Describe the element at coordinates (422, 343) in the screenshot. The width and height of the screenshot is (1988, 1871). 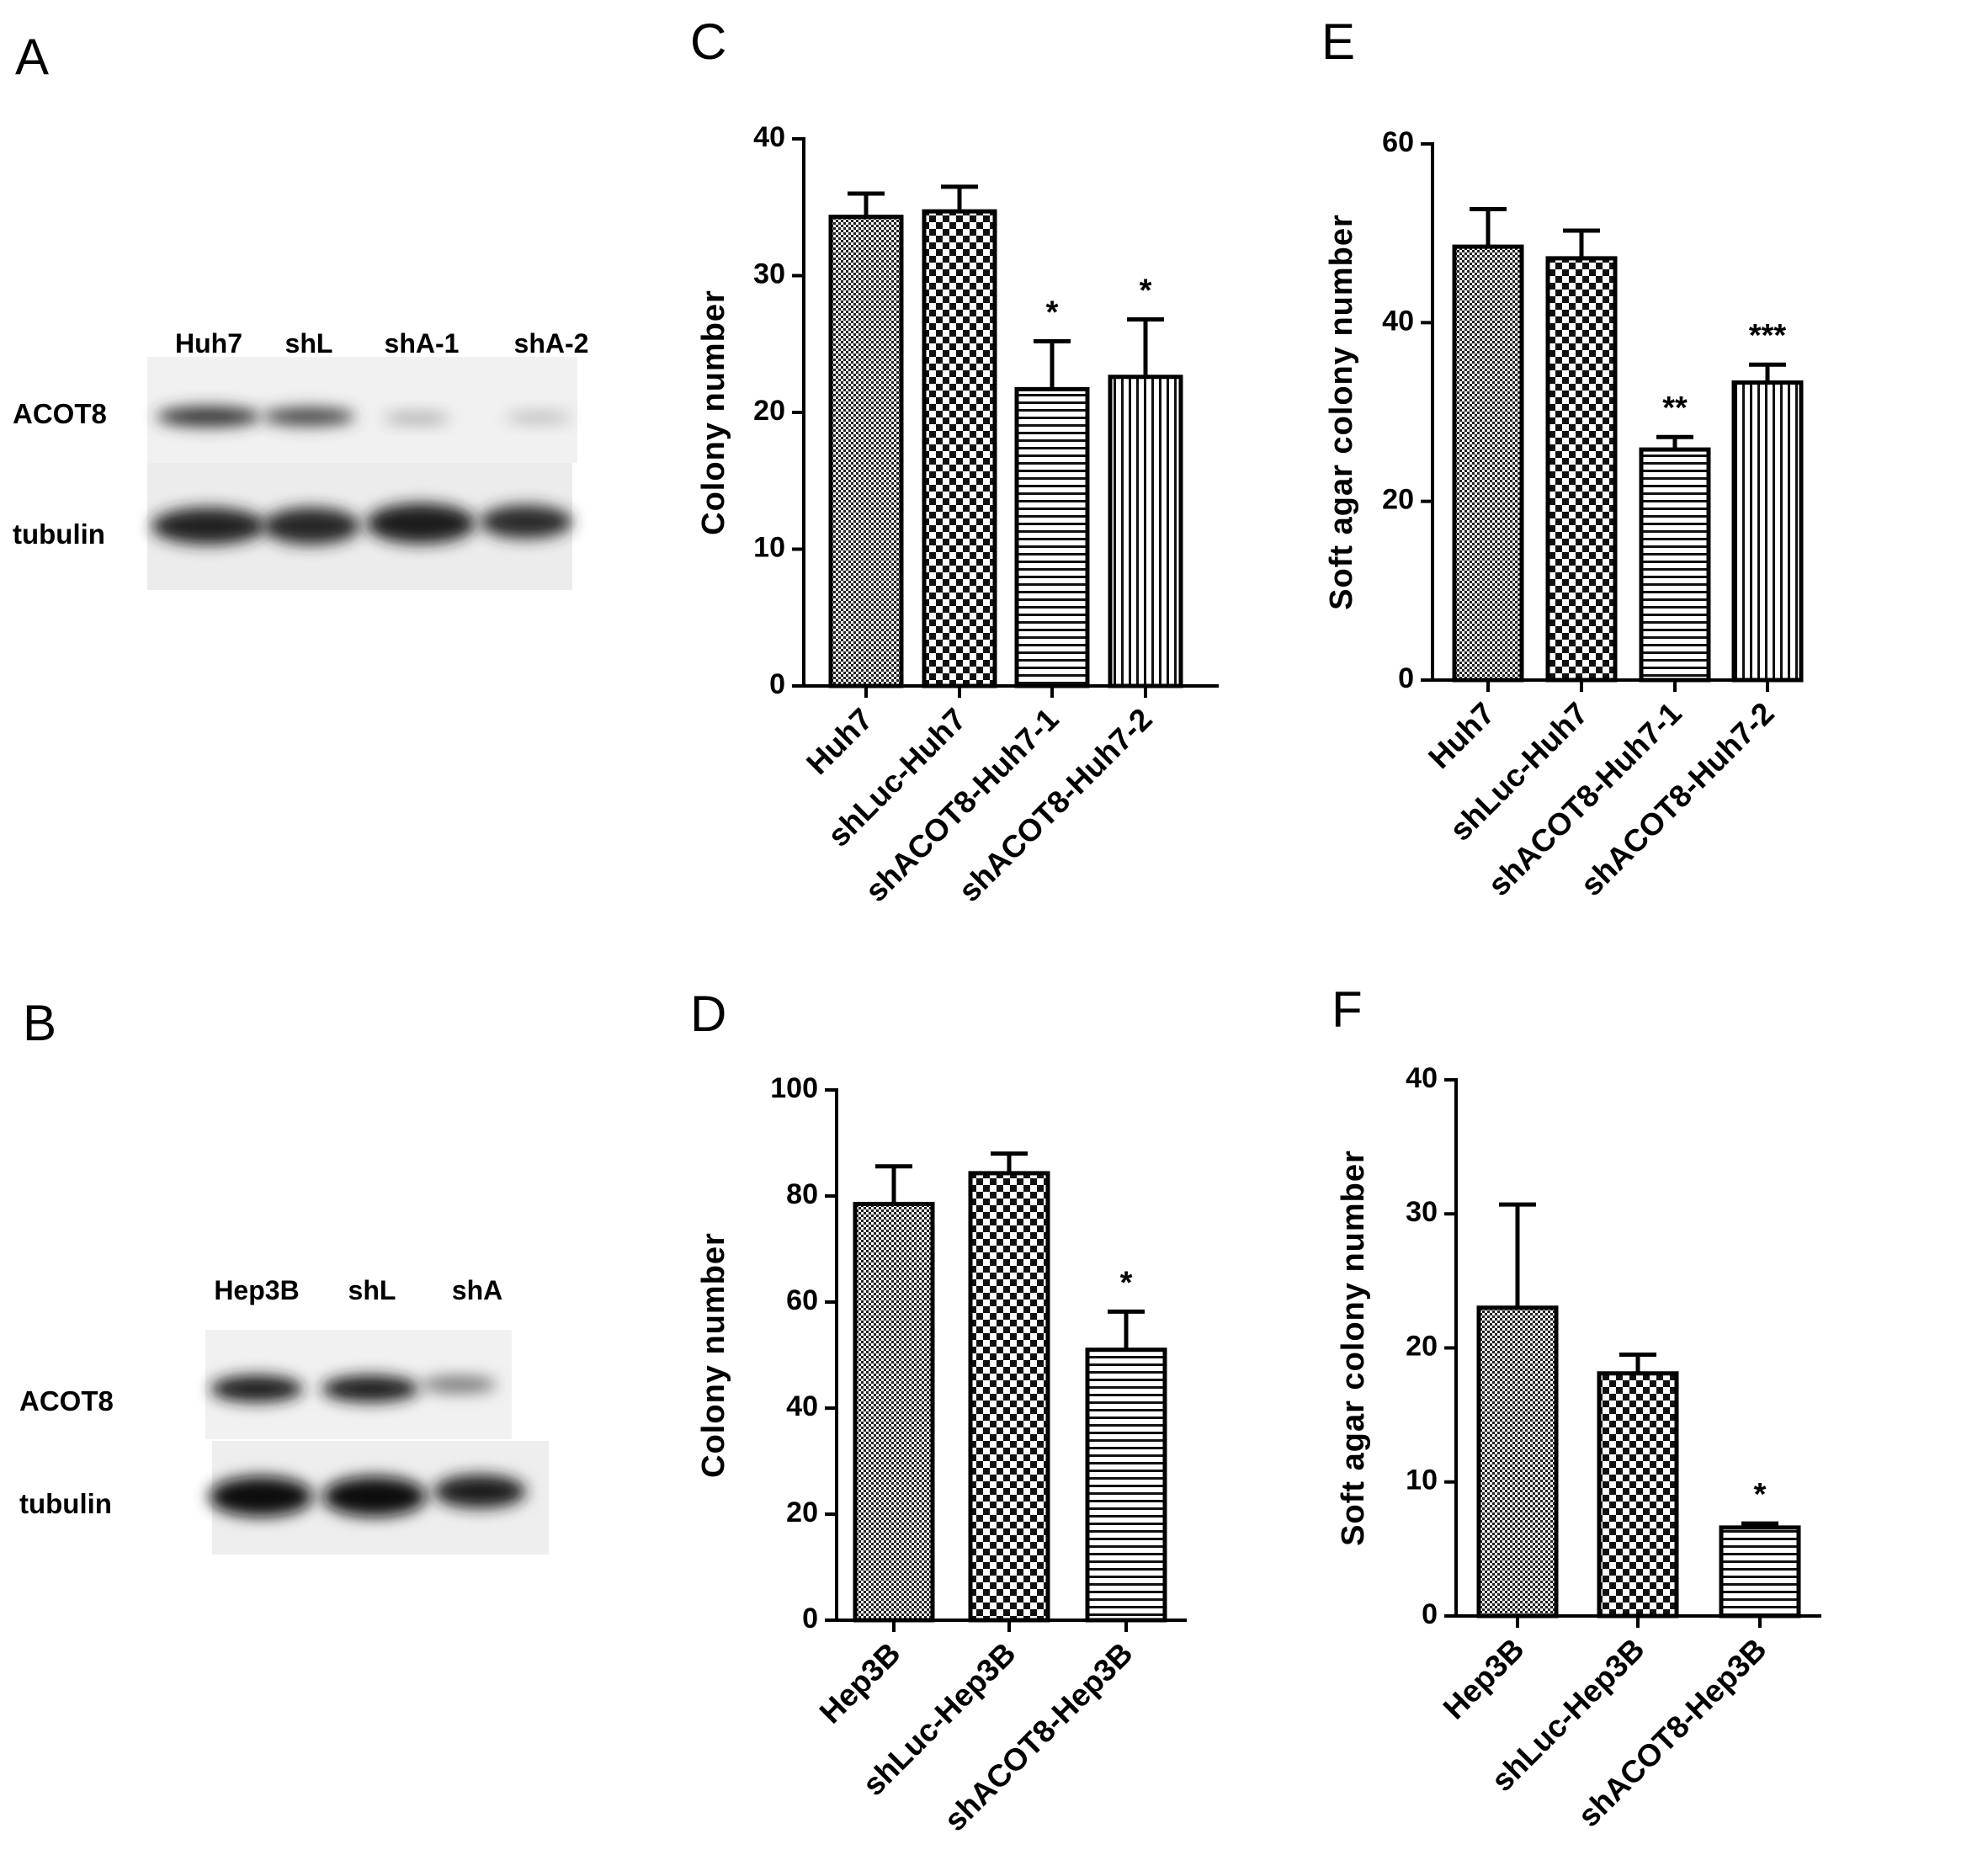
I see `lane-label: shA-1` at that location.